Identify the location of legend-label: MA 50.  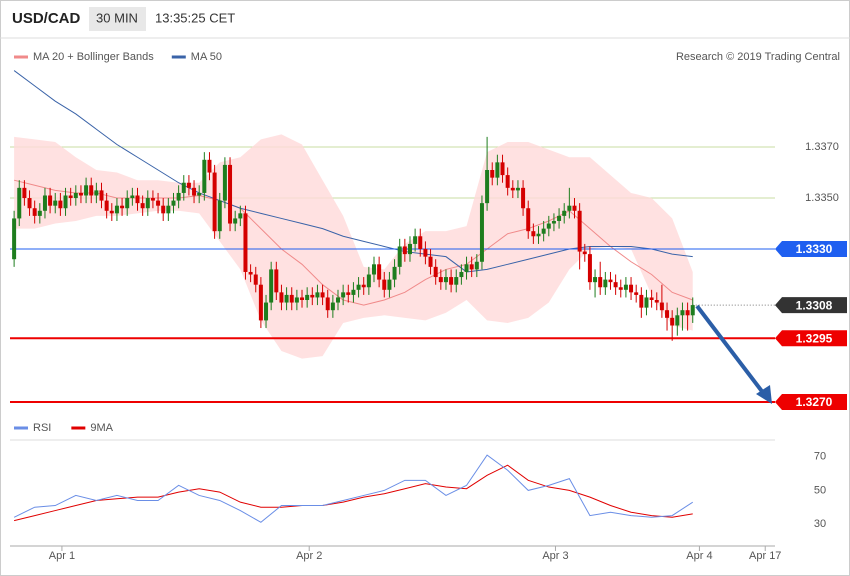
(206, 57).